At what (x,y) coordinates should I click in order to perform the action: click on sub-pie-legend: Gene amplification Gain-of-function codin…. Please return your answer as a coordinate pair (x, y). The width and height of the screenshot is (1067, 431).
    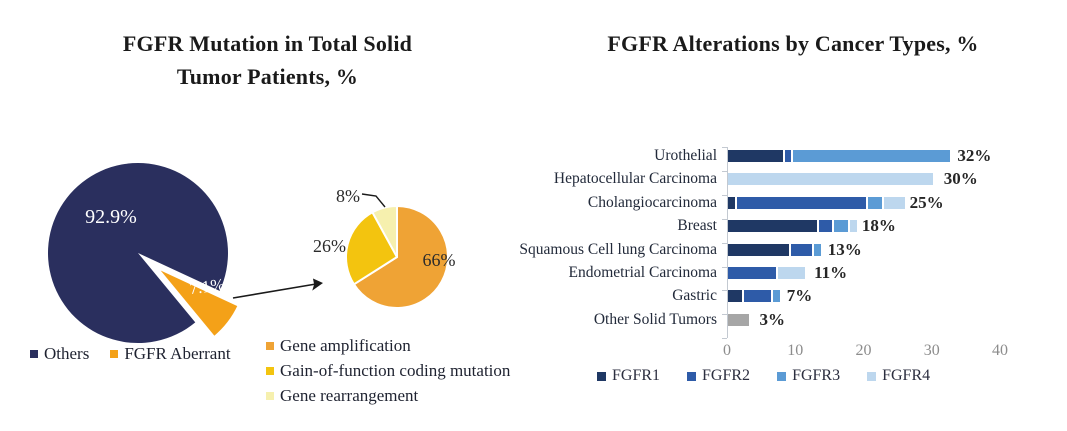
    Looking at the image, I should click on (388, 371).